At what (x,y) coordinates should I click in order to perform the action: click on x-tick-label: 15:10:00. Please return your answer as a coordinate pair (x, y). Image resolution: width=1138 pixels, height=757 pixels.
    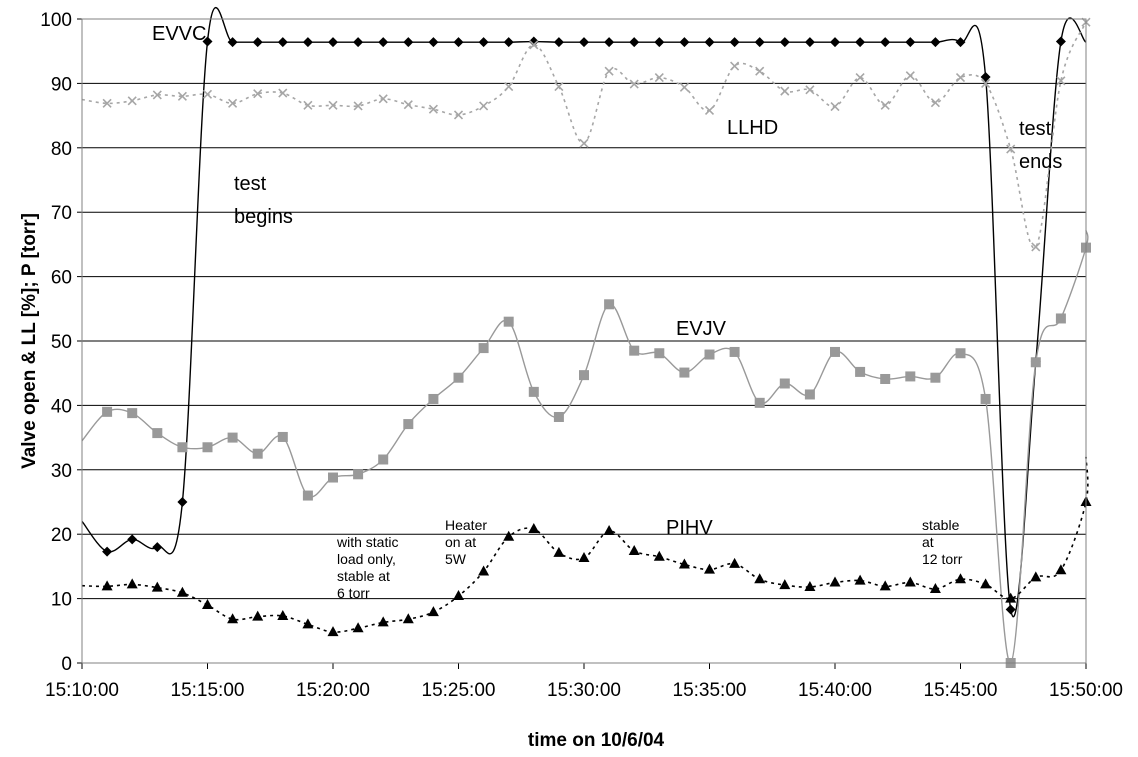
    Looking at the image, I should click on (82, 690).